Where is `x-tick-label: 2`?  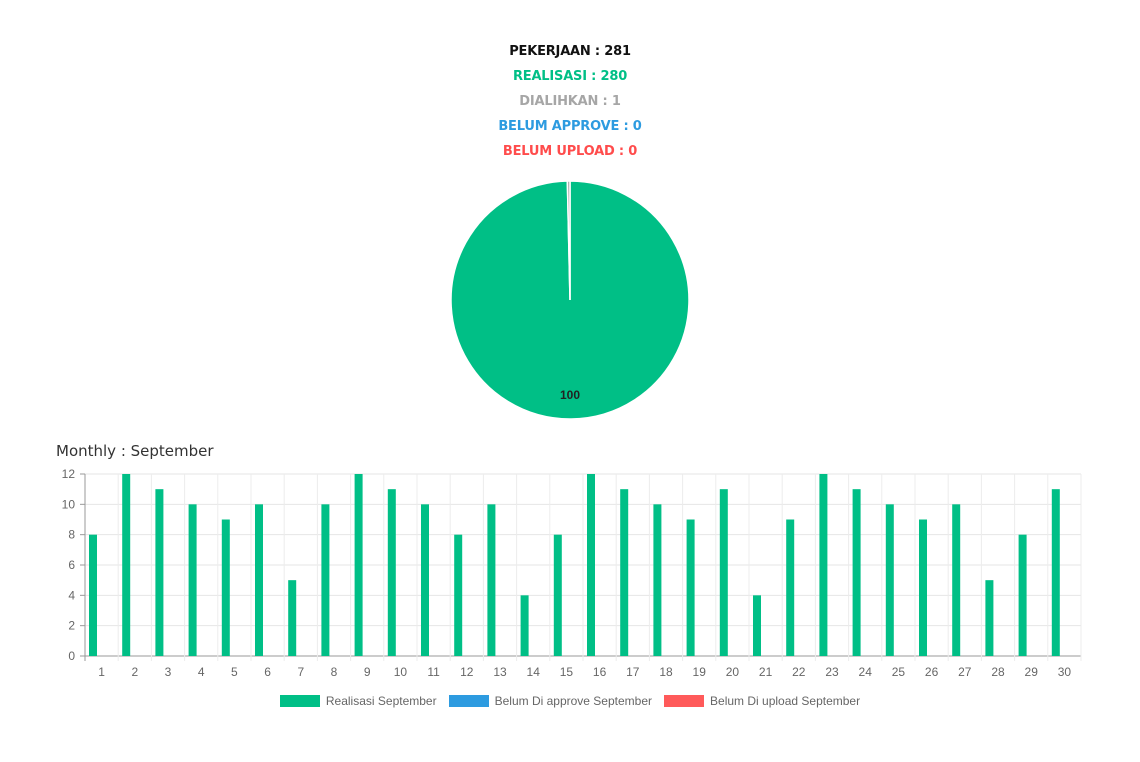 x-tick-label: 2 is located at coordinates (134, 672).